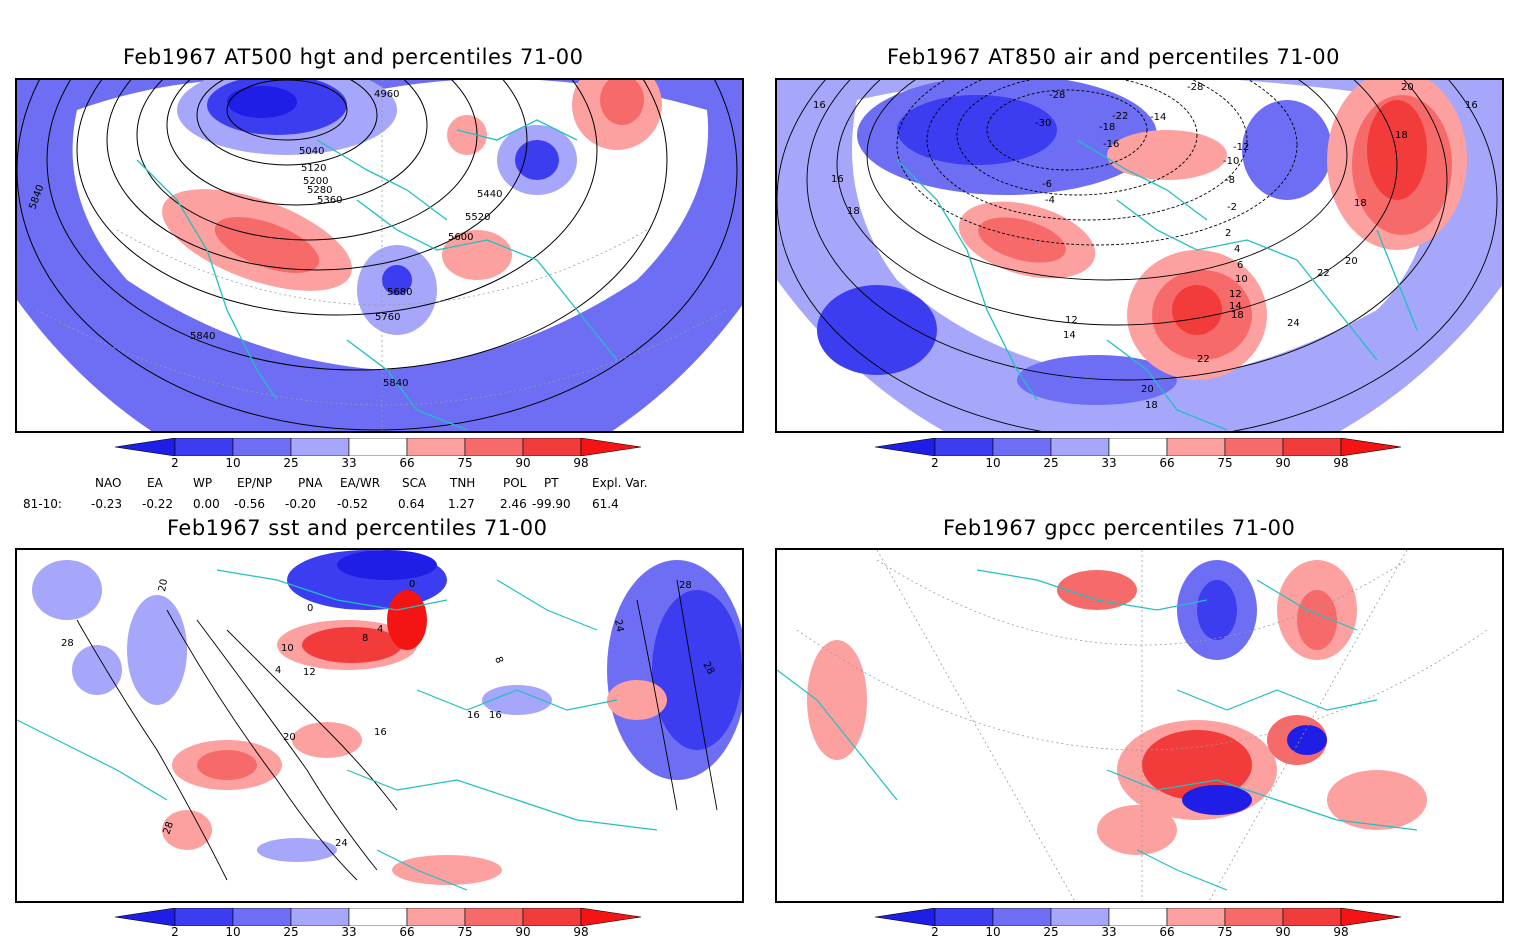 The width and height of the screenshot is (1520, 940). I want to click on svg-text: 5440, so click(489, 194).